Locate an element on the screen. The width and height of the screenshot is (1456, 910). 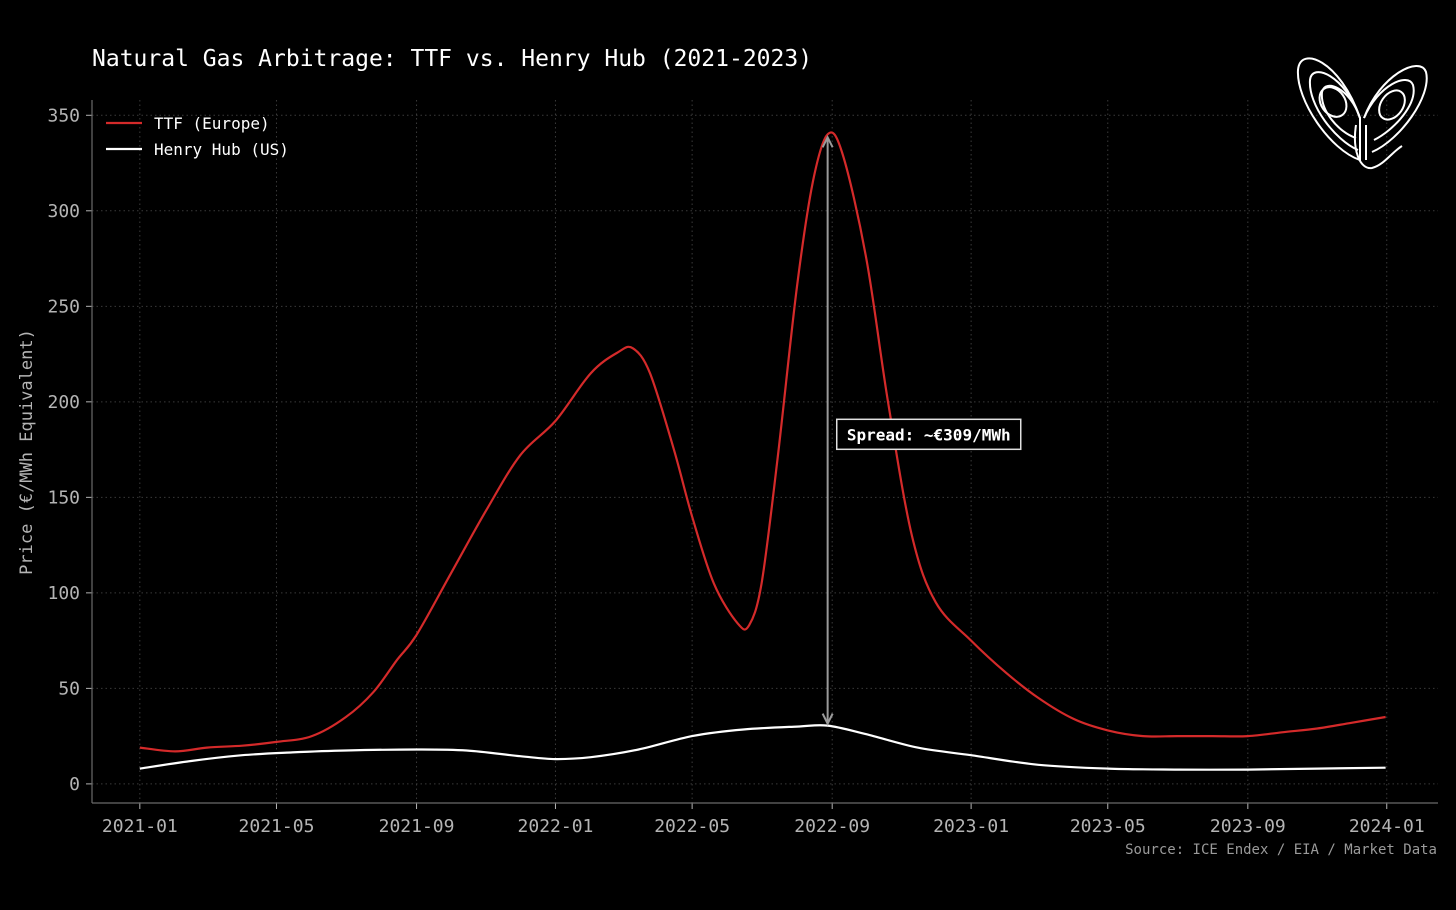
legend-entry: Henry Hub (US) is located at coordinates (221, 149).